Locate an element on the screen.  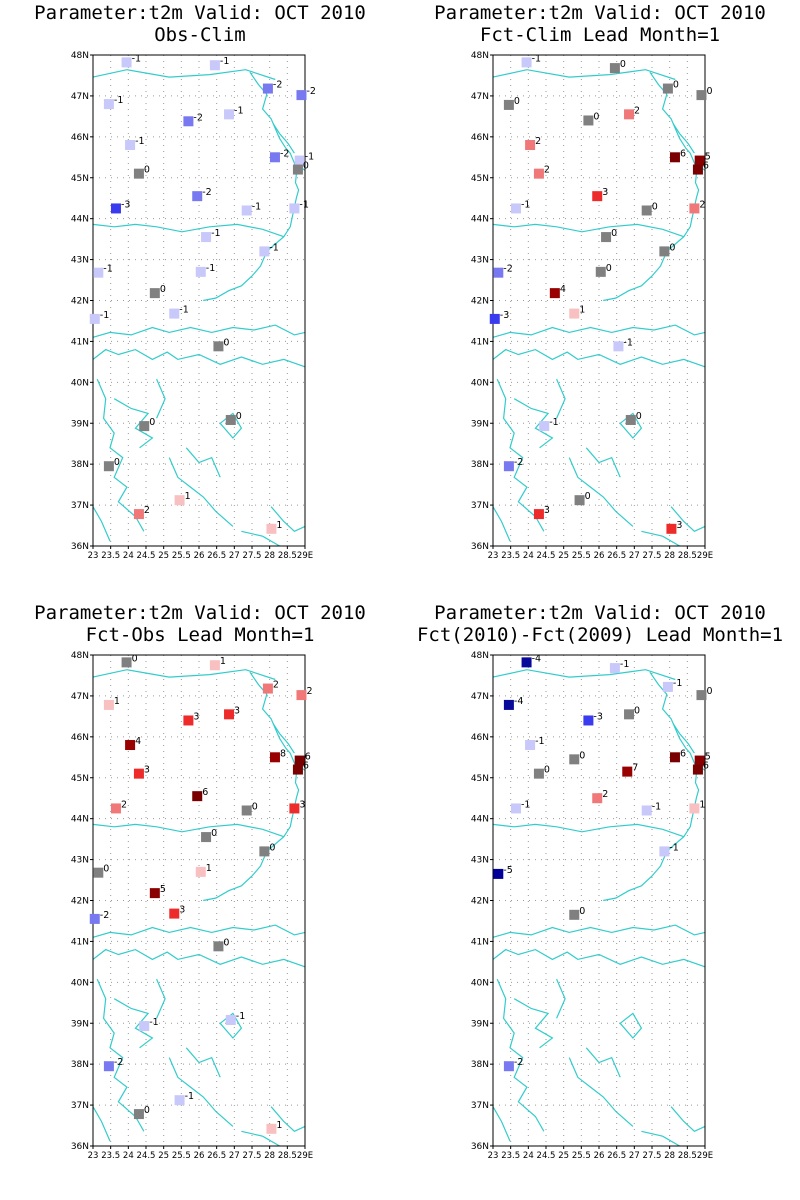
y-tick-label: 48N is located at coordinates (480, 56).